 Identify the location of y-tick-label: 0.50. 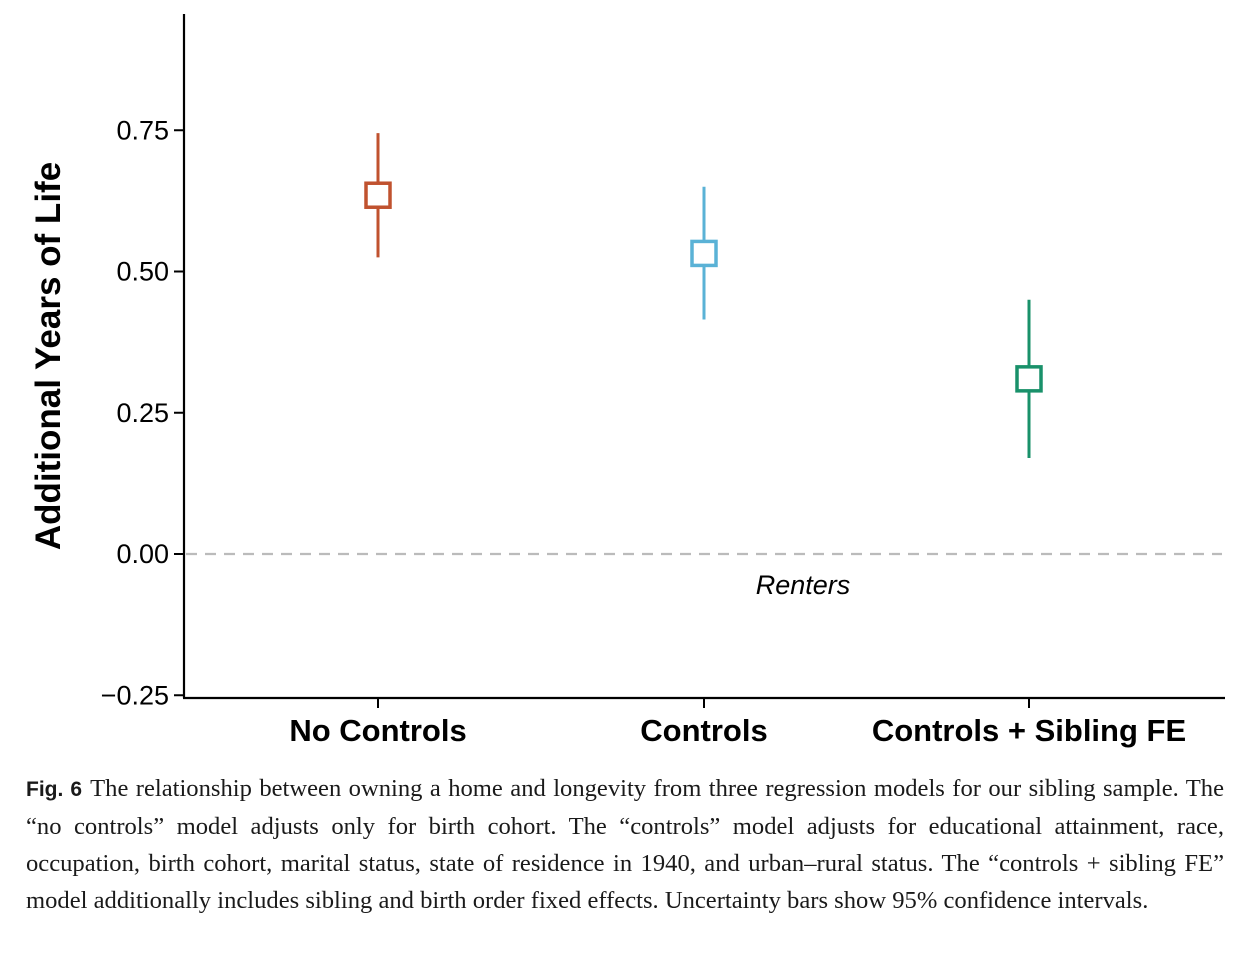
(142, 272).